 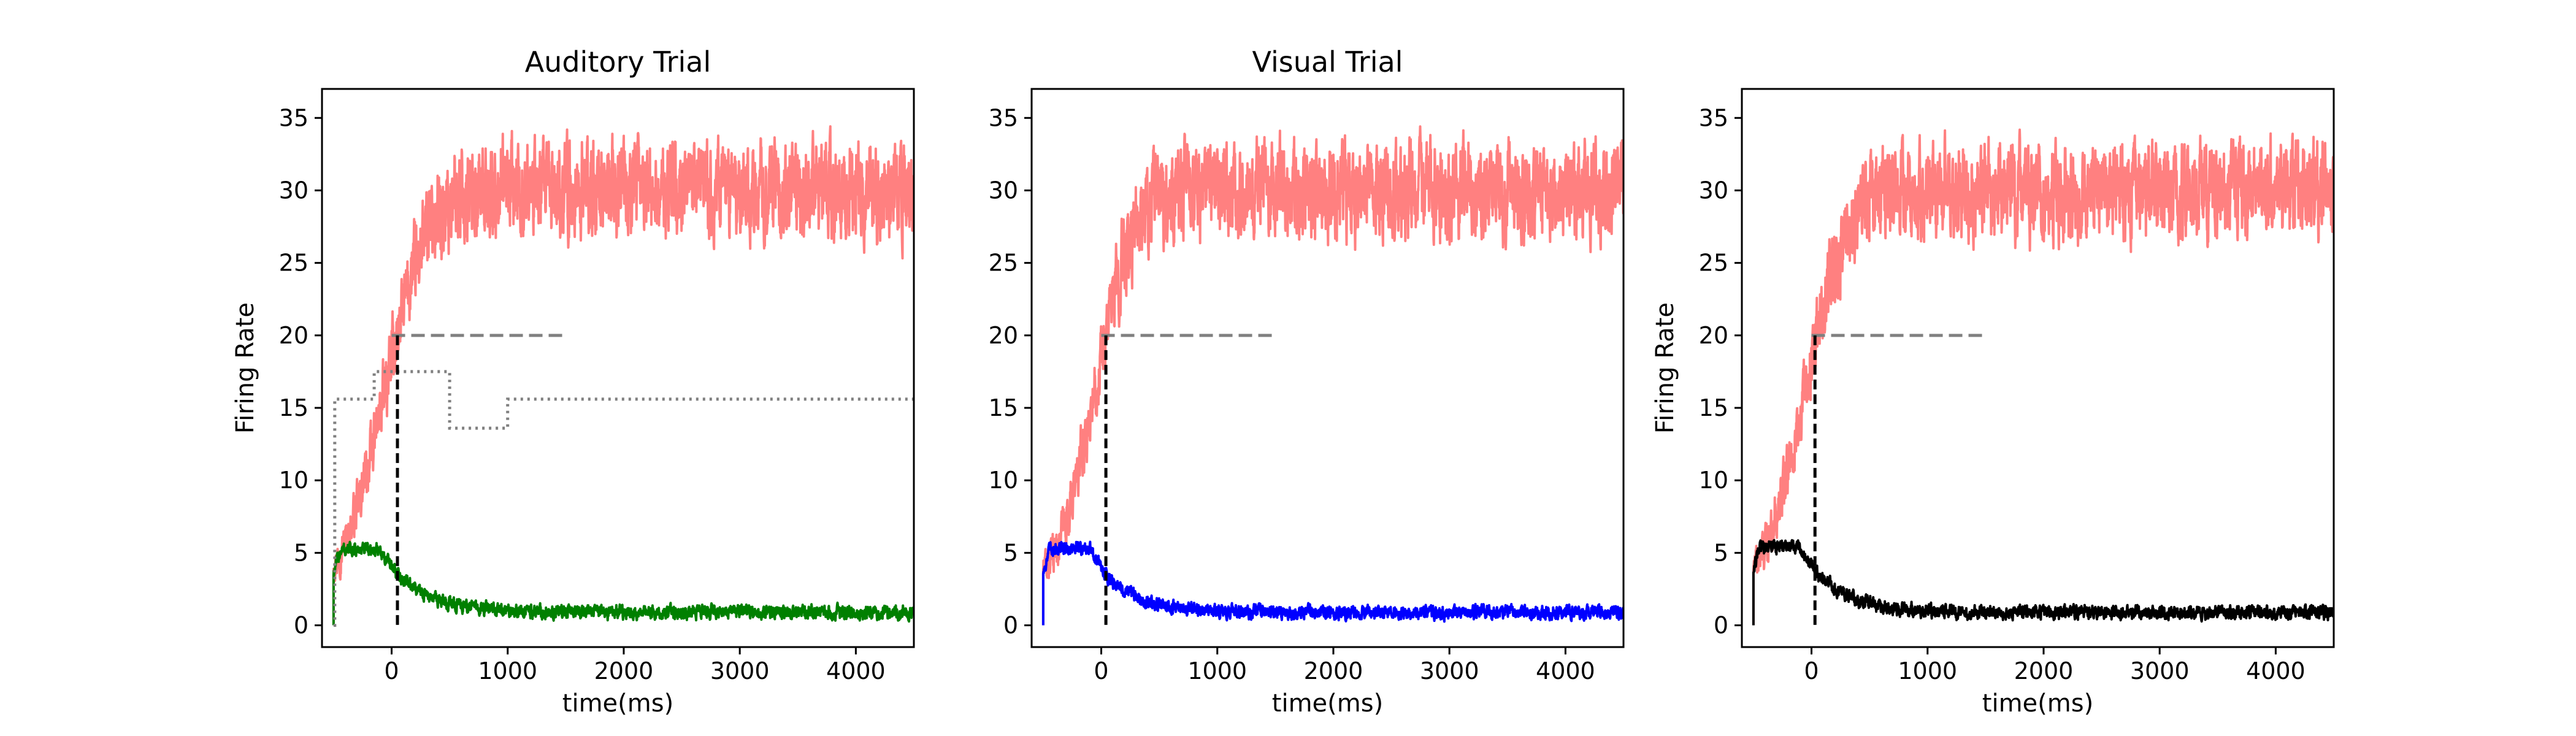 What do you see at coordinates (623, 498) in the screenshot?
I see `input-signal-line` at bounding box center [623, 498].